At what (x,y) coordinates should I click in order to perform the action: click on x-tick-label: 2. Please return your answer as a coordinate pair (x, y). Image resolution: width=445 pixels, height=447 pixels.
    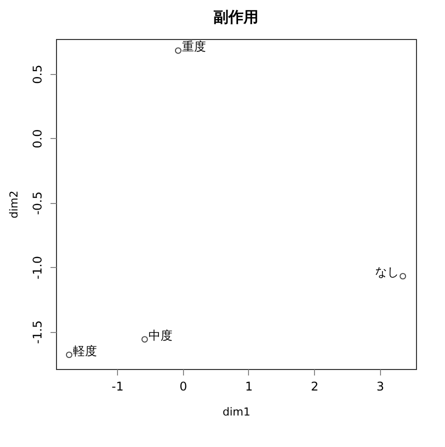
    Looking at the image, I should click on (314, 387).